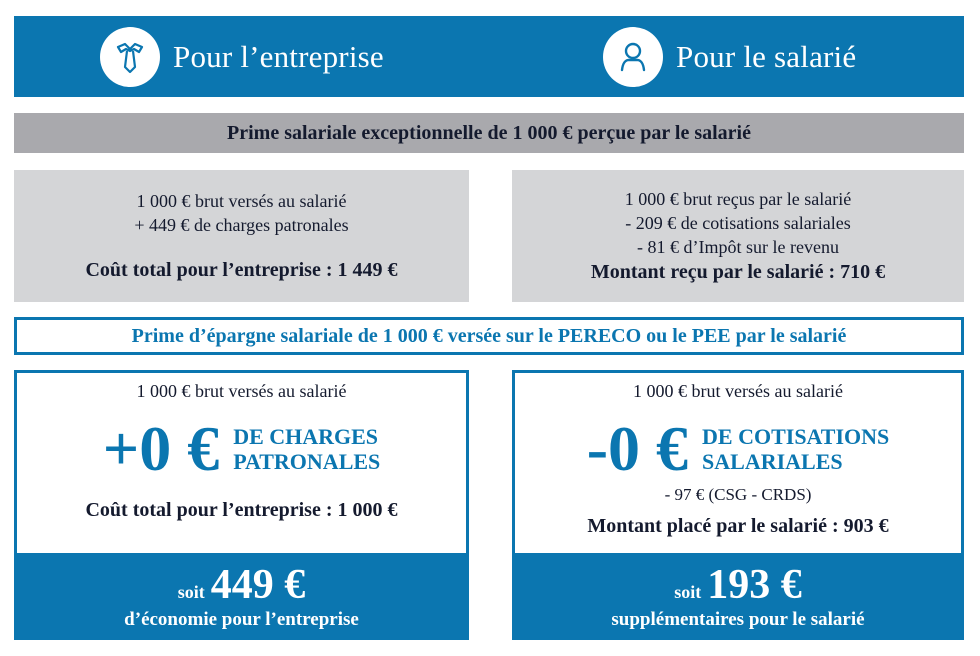  I want to click on csg-note: - 97 € (CSG - CRDS), so click(738, 494).